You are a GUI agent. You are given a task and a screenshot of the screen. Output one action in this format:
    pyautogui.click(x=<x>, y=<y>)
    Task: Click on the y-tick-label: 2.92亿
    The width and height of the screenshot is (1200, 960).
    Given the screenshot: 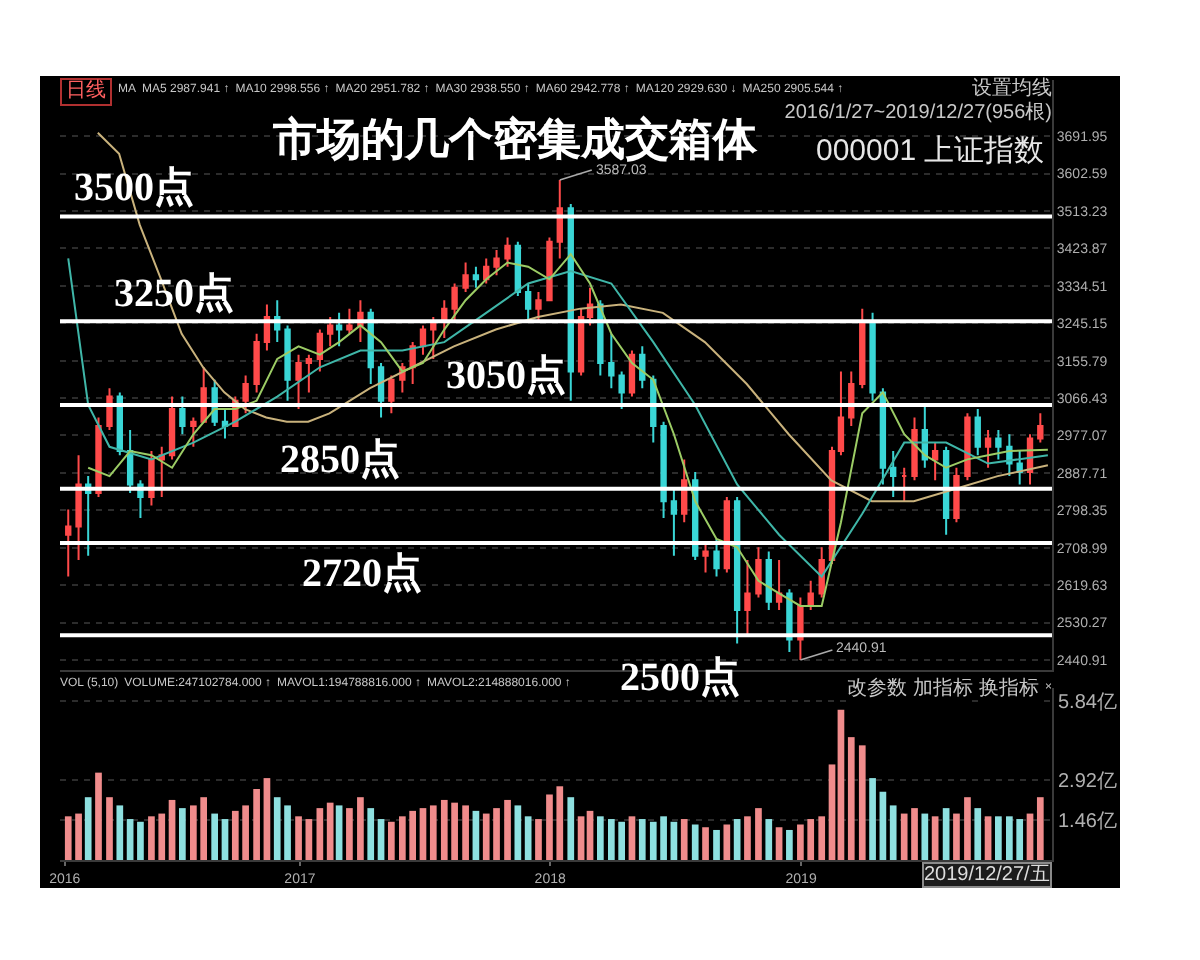 What is the action you would take?
    pyautogui.click(x=1087, y=782)
    